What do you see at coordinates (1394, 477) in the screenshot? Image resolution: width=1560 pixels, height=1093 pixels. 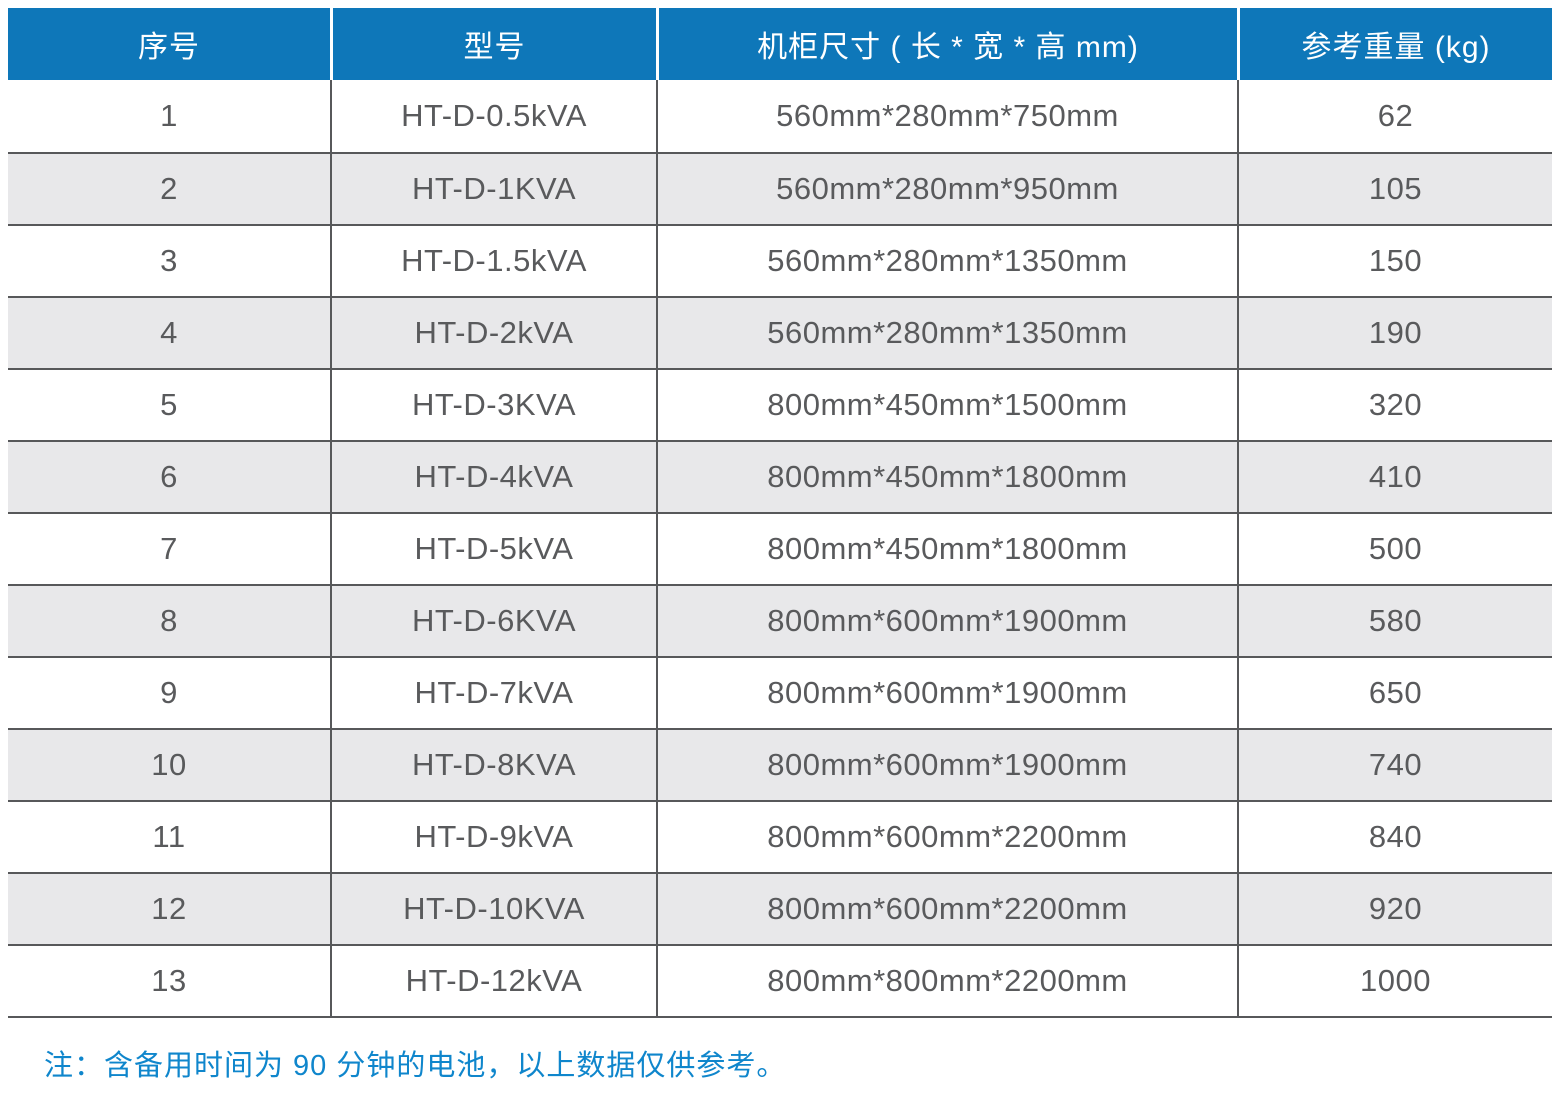 I see `weight-cell: 410` at bounding box center [1394, 477].